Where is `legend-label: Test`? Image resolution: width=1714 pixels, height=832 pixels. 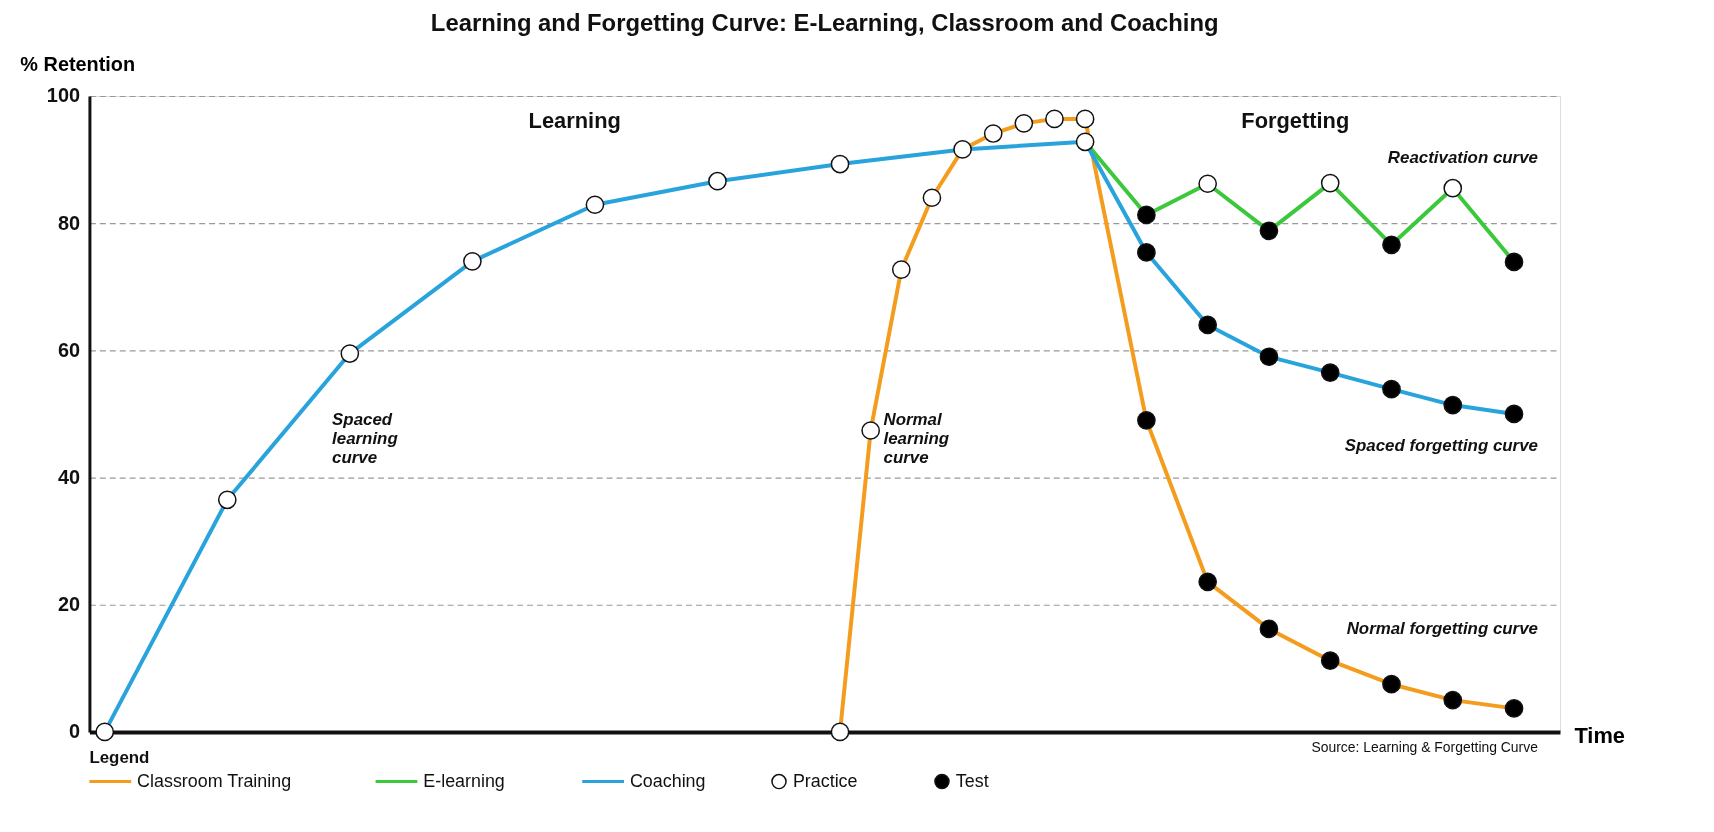
legend-label: Test is located at coordinates (972, 780).